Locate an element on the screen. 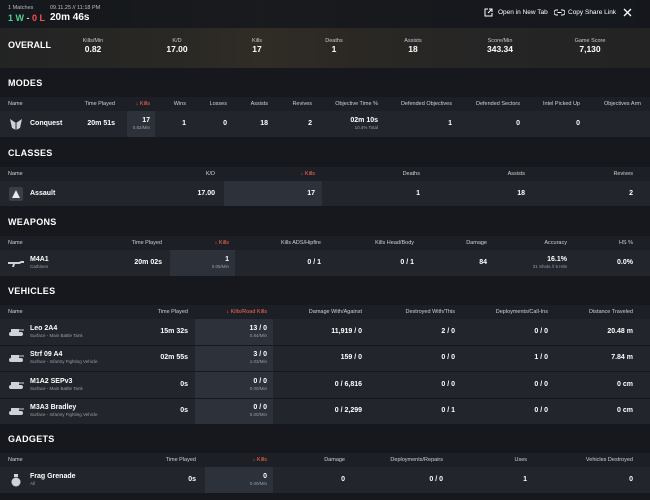 This screenshot has width=650, height=500. cell-value: 0 is located at coordinates (578, 123).